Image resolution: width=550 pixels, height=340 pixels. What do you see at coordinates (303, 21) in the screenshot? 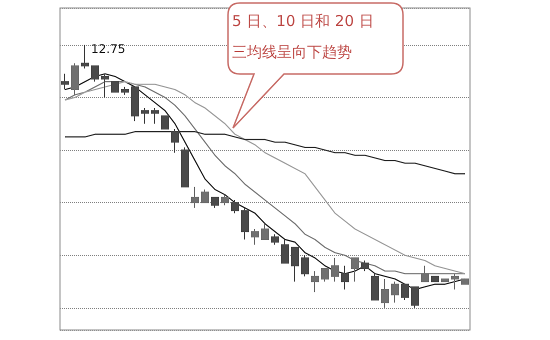
I see `text: 5 日、10 日和 20 日` at bounding box center [303, 21].